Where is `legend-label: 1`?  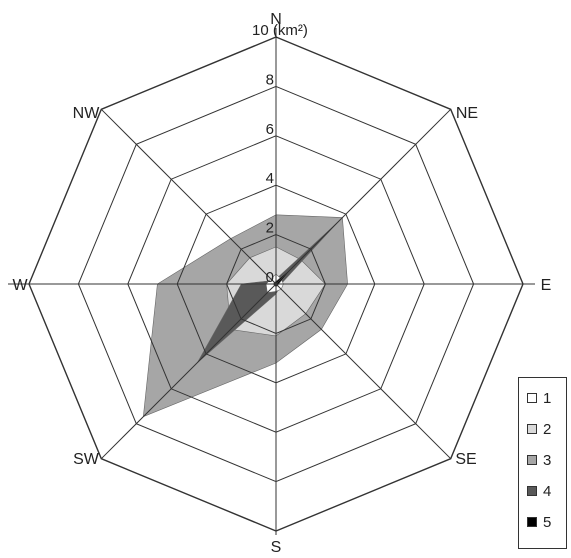
legend-label: 1 is located at coordinates (547, 398).